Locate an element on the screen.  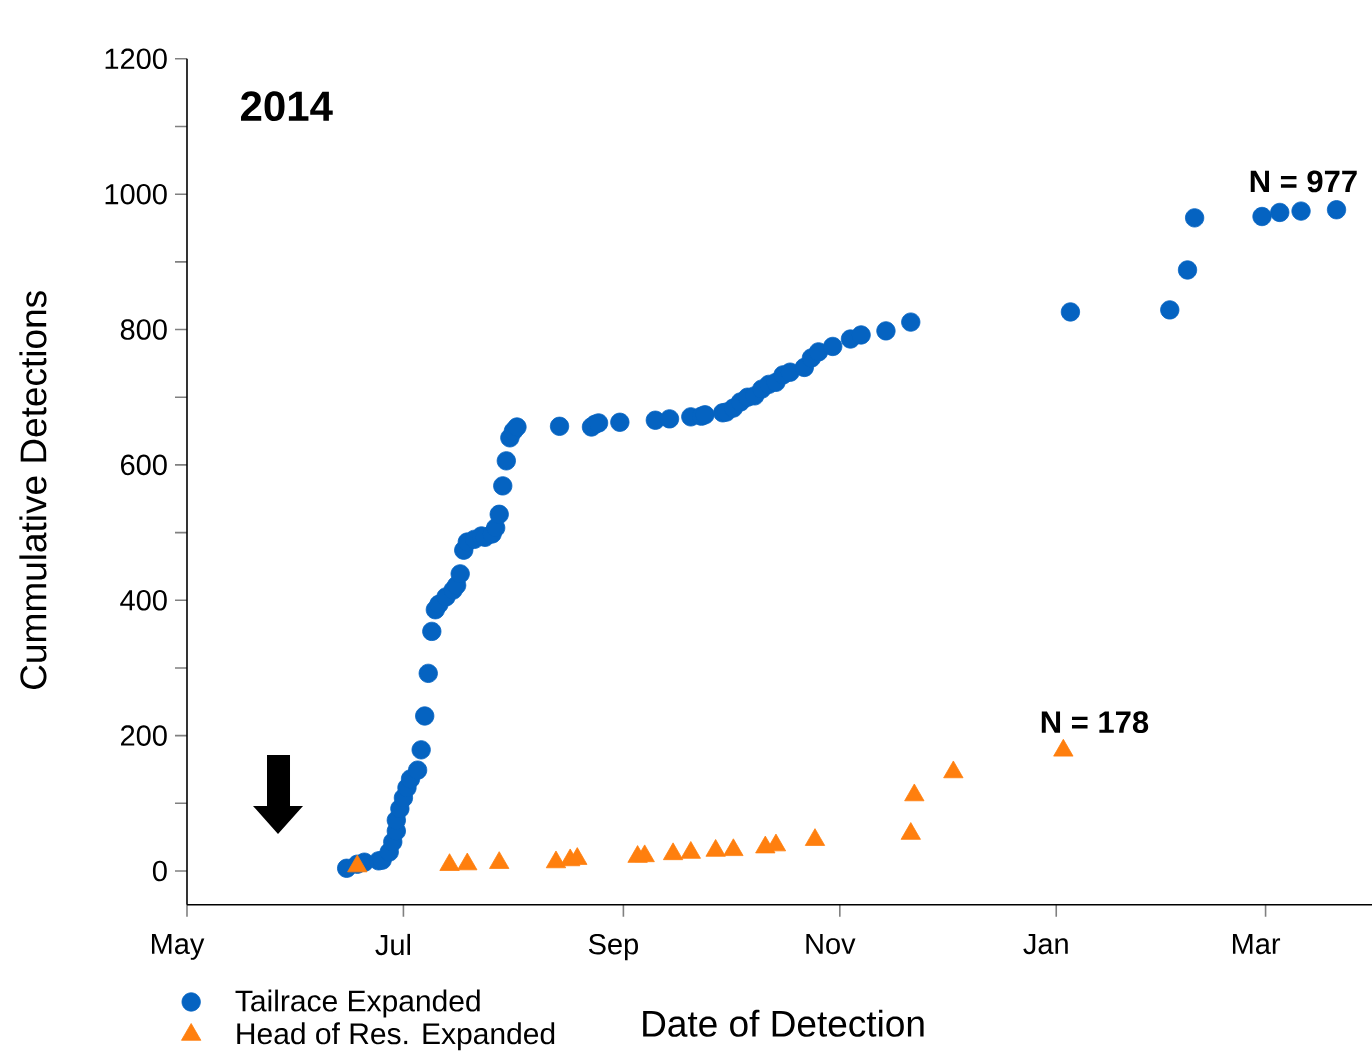
x-tick-label: Mar is located at coordinates (1256, 944).